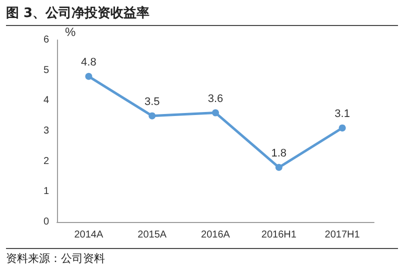 The width and height of the screenshot is (404, 269). What do you see at coordinates (342, 235) in the screenshot?
I see `x-tick-label: 2017H1` at bounding box center [342, 235].